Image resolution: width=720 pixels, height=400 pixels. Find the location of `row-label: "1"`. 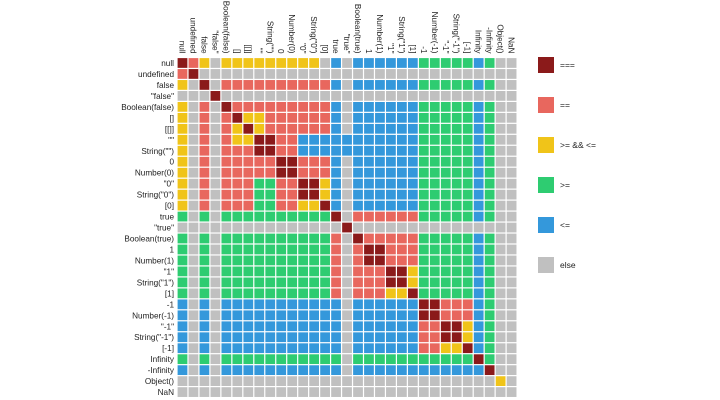

row-label: "1" is located at coordinates (169, 271).